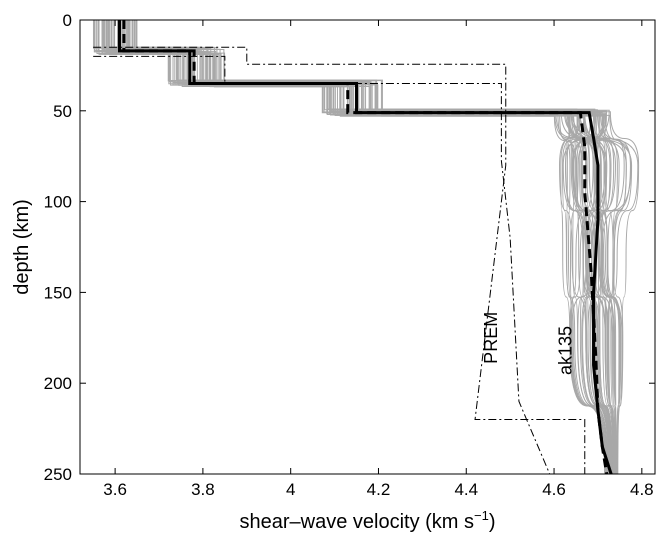 This screenshot has width=664, height=534. Describe the element at coordinates (481, 515) in the screenshot. I see `x-axis-label-unit-exponent: −1` at that location.